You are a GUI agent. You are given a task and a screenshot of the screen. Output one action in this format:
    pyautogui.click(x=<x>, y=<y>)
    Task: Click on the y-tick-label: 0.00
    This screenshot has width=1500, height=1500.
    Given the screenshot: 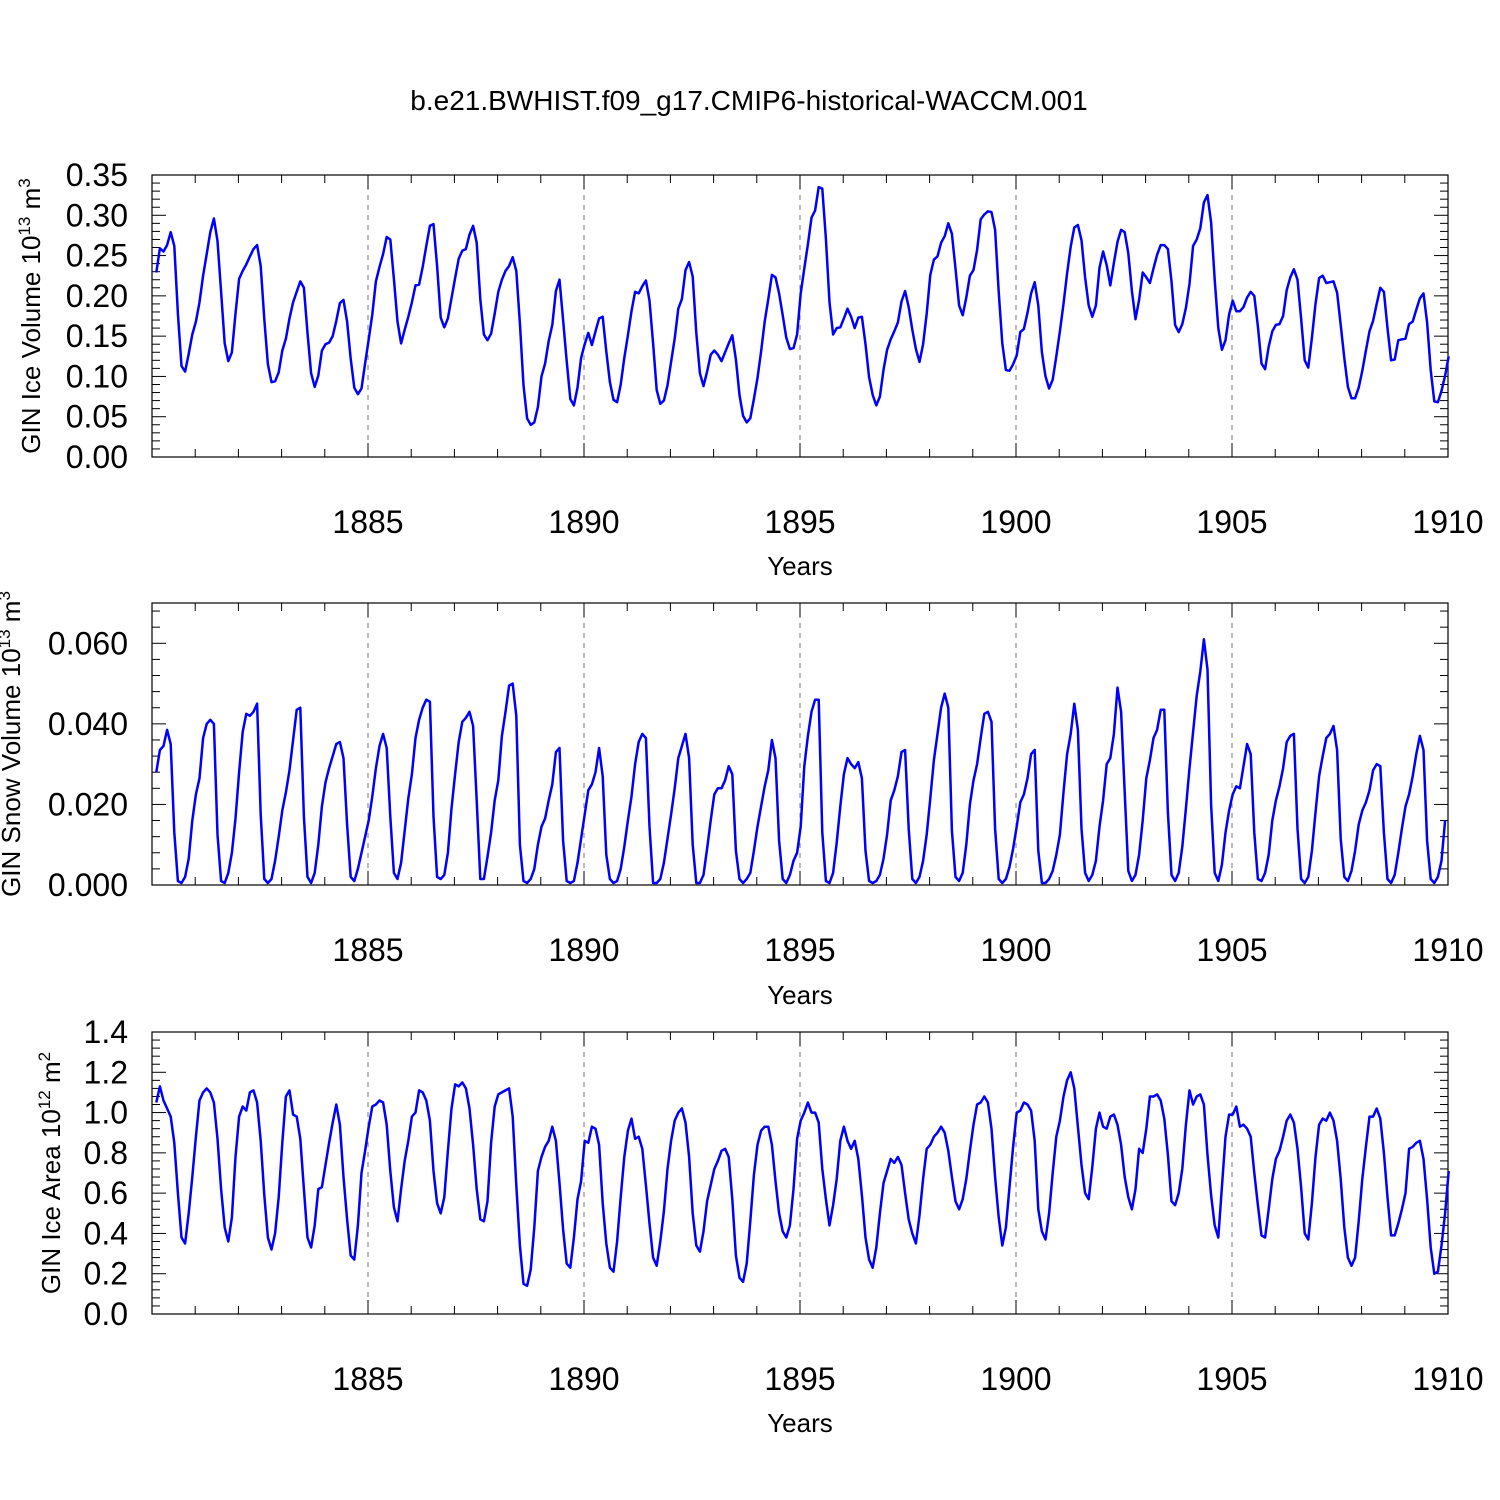 What is the action you would take?
    pyautogui.click(x=97, y=457)
    